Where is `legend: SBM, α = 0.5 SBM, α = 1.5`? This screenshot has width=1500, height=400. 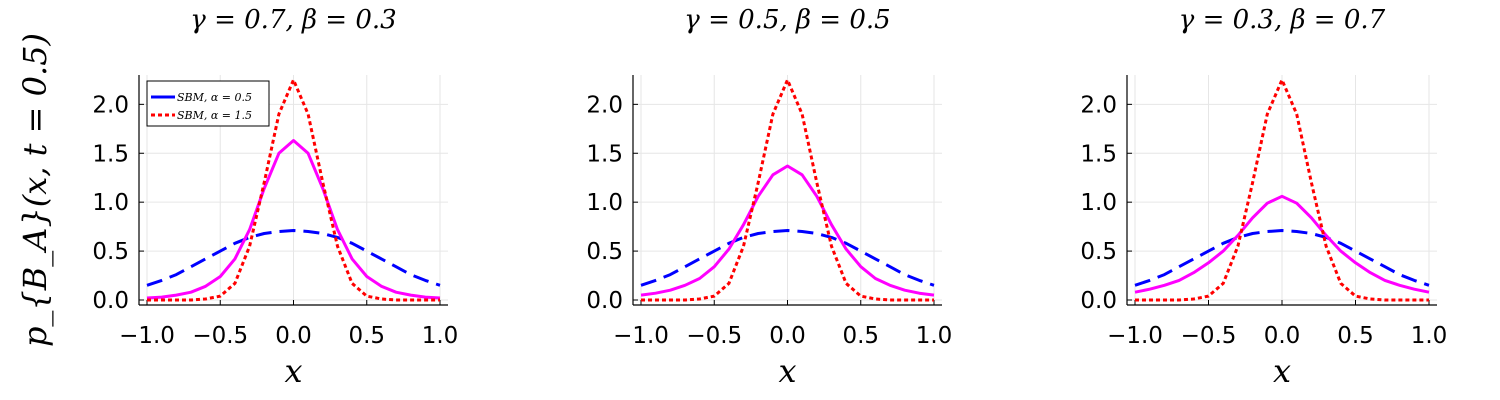
legend: SBM, α = 0.5 SBM, α = 1.5 is located at coordinates (208, 103).